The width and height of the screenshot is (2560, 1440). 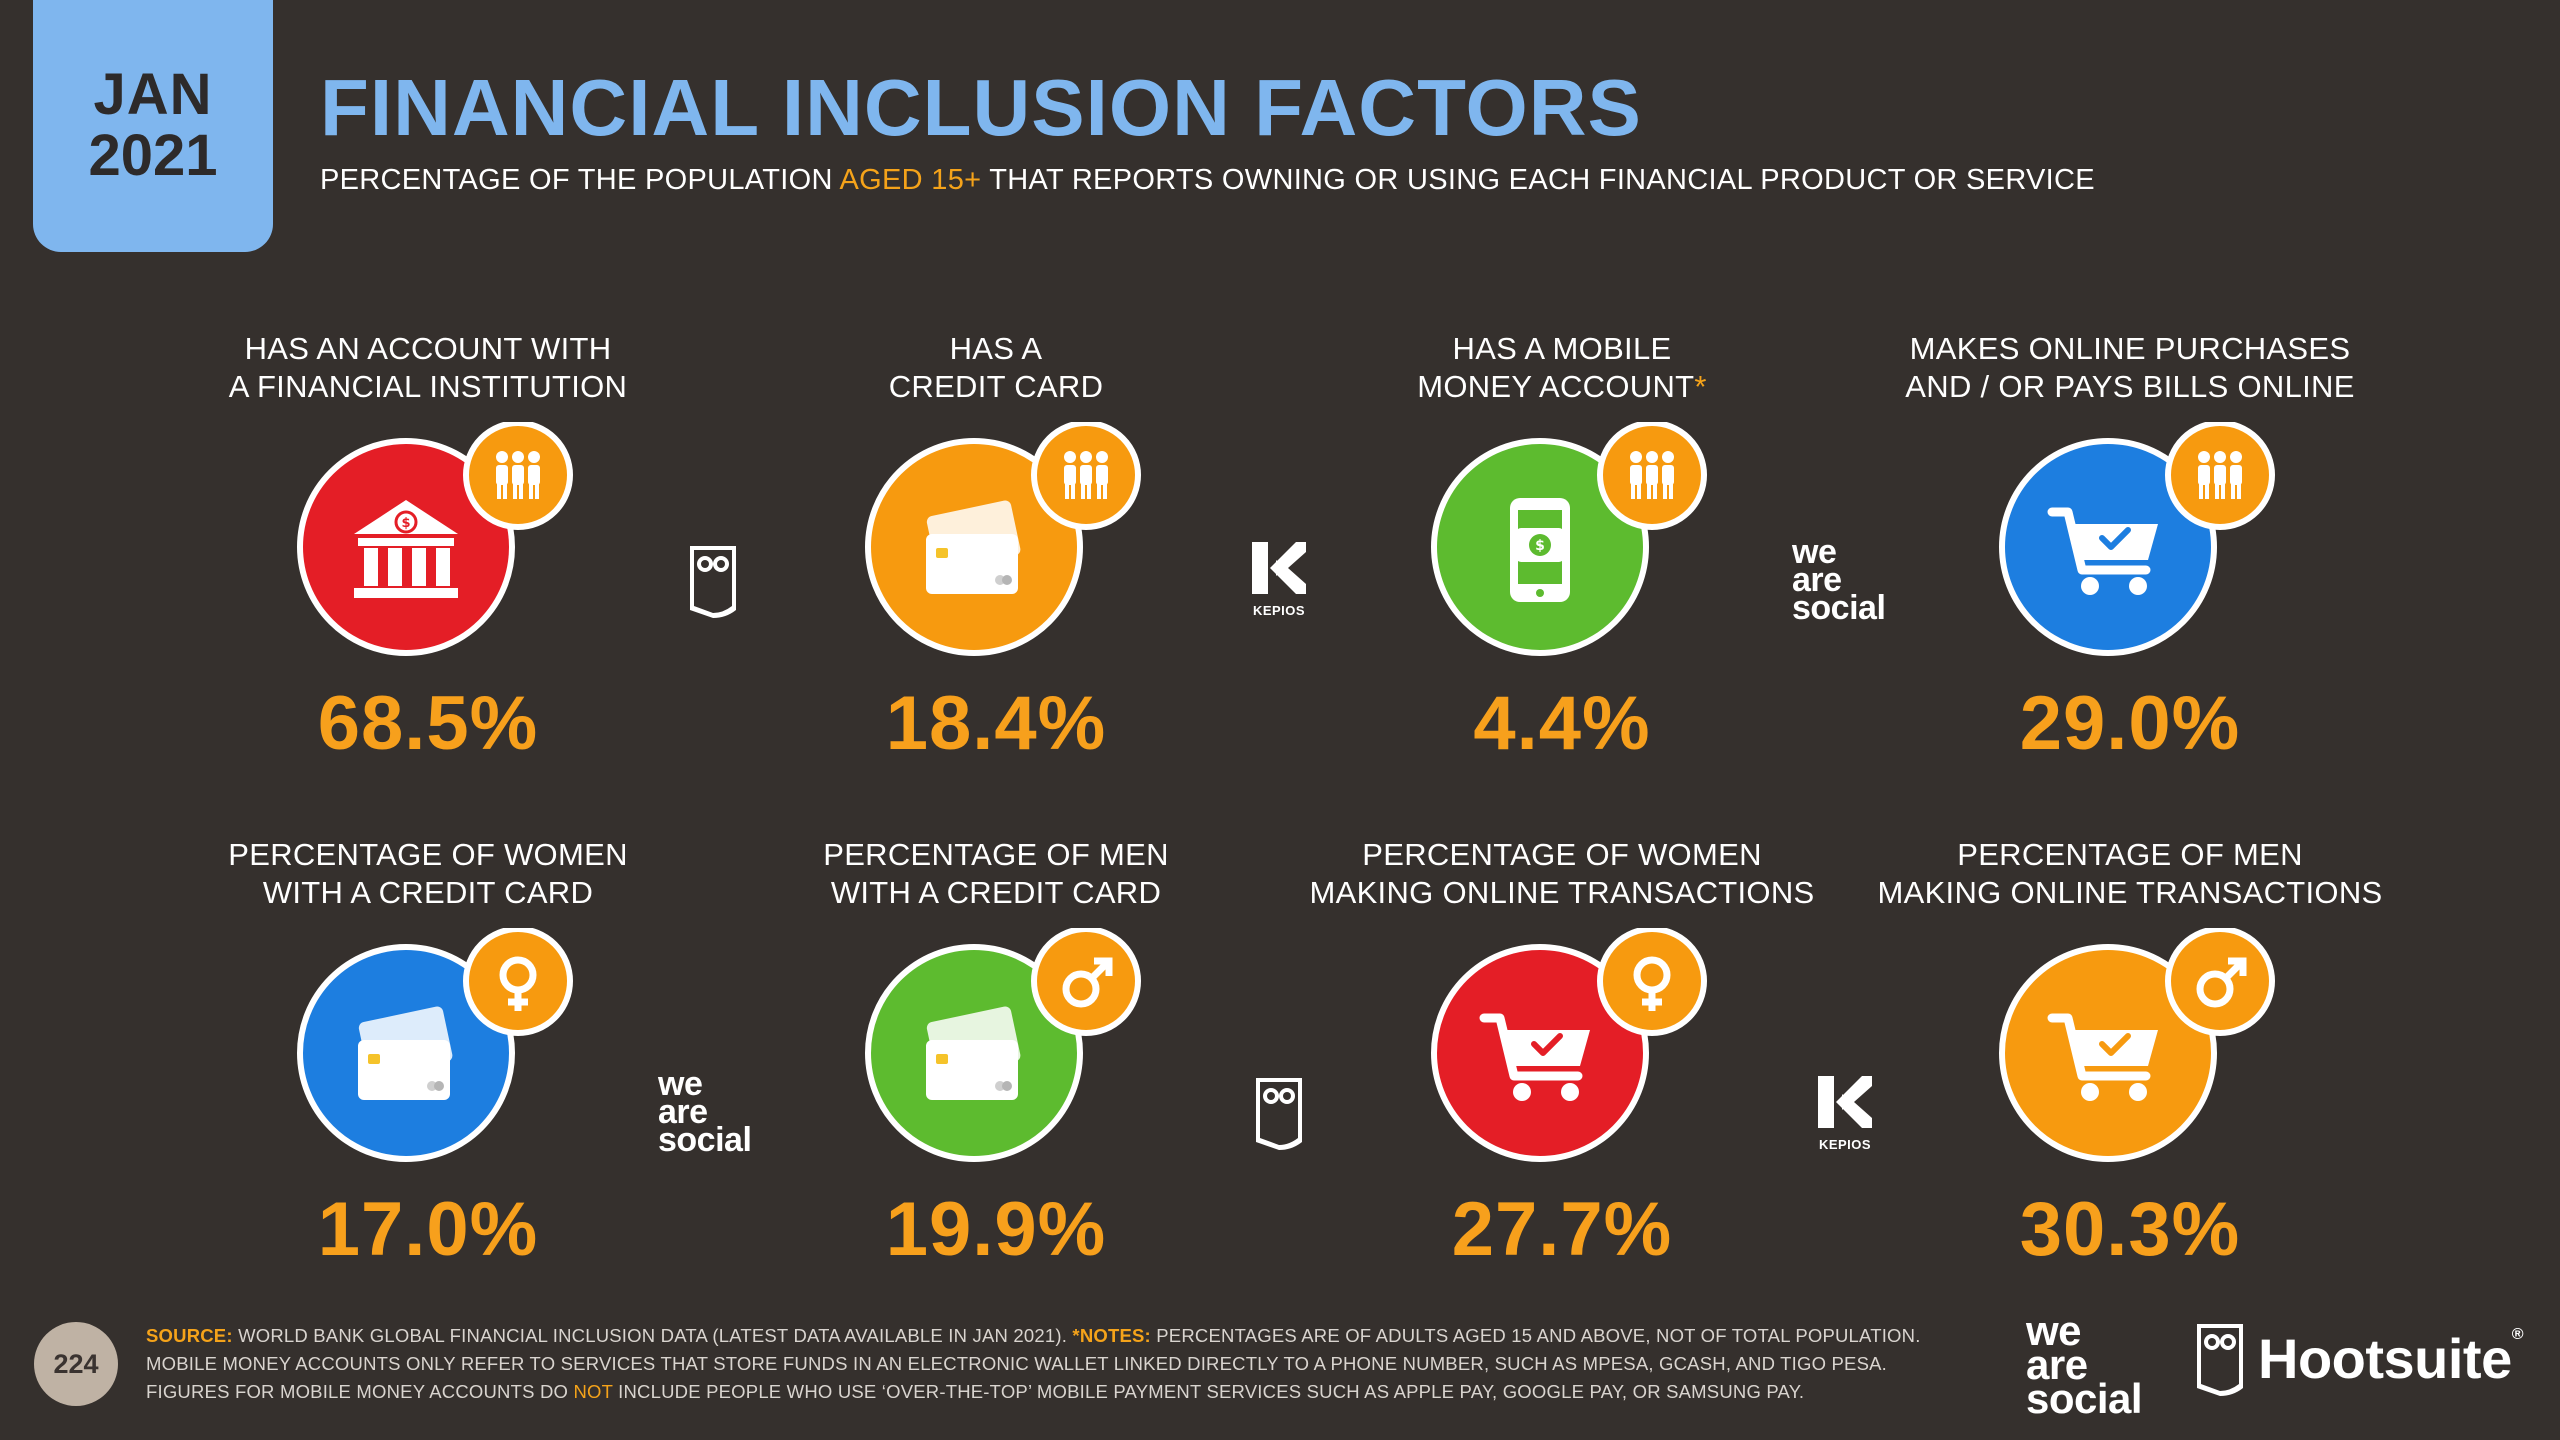 I want to click on subtitle-highlight: AGED 15+, so click(x=910, y=180).